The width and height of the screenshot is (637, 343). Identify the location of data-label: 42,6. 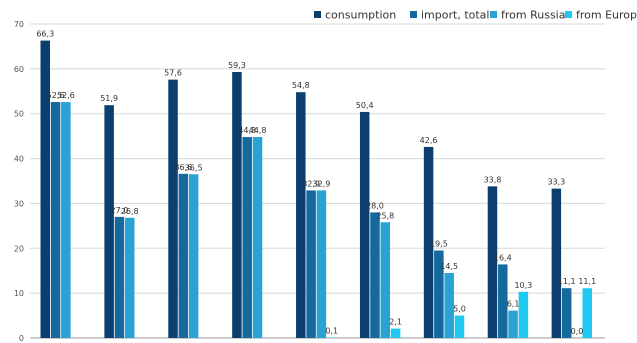
(429, 140).